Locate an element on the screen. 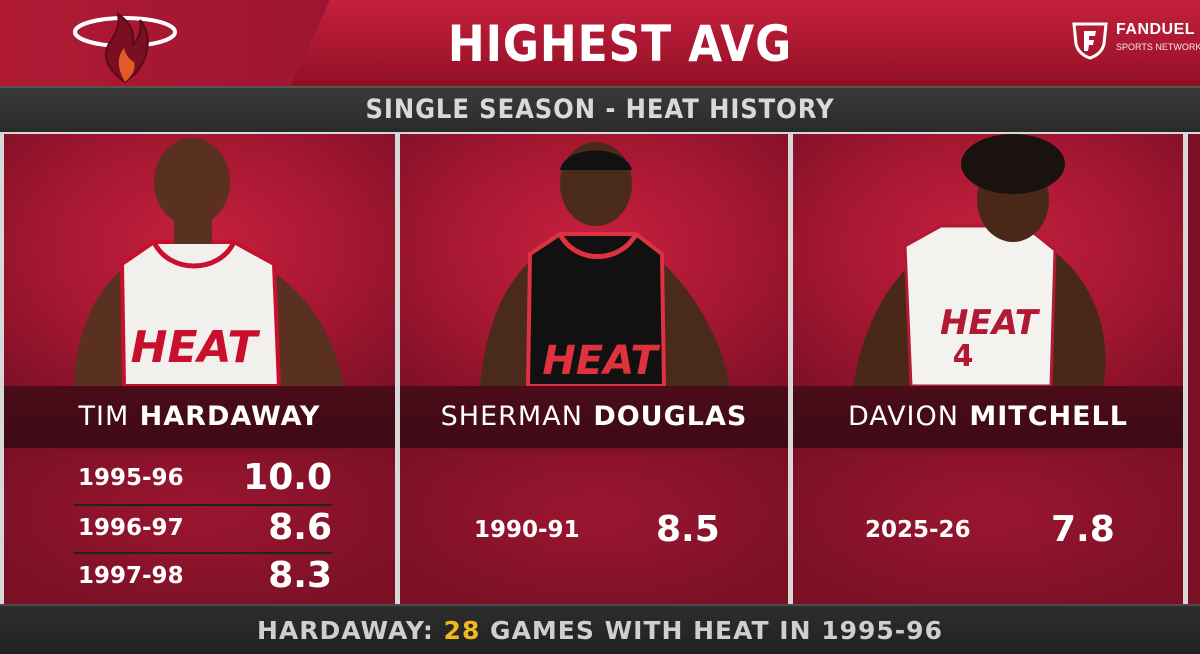 This screenshot has height=654, width=1200. player-nameplate: SHERMAN DOUGLAS is located at coordinates (594, 417).